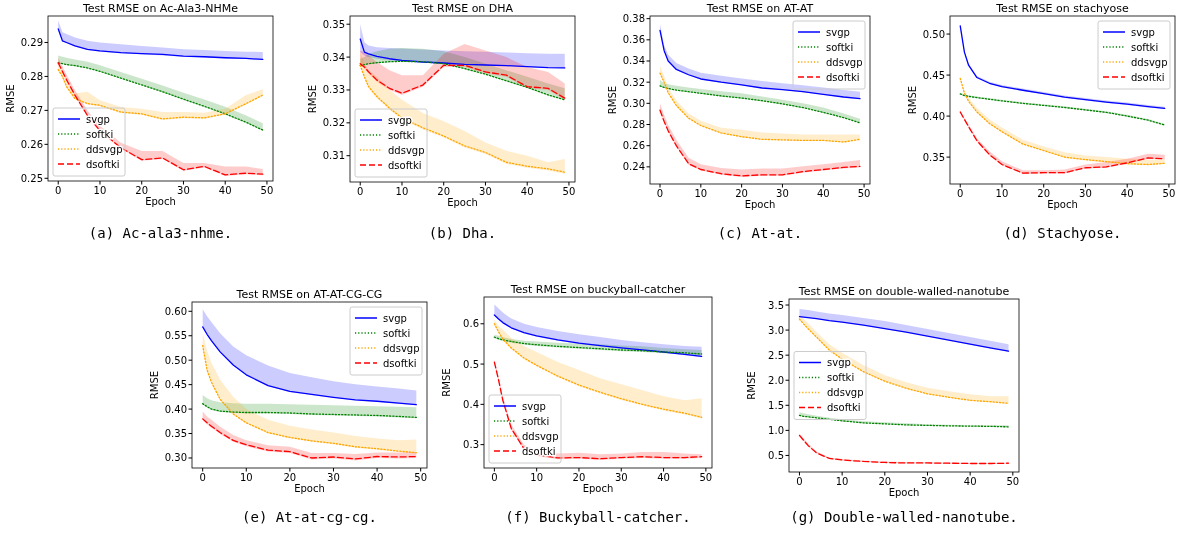  Describe the element at coordinates (333, 90) in the screenshot. I see `y-tick-label: 0.33` at that location.